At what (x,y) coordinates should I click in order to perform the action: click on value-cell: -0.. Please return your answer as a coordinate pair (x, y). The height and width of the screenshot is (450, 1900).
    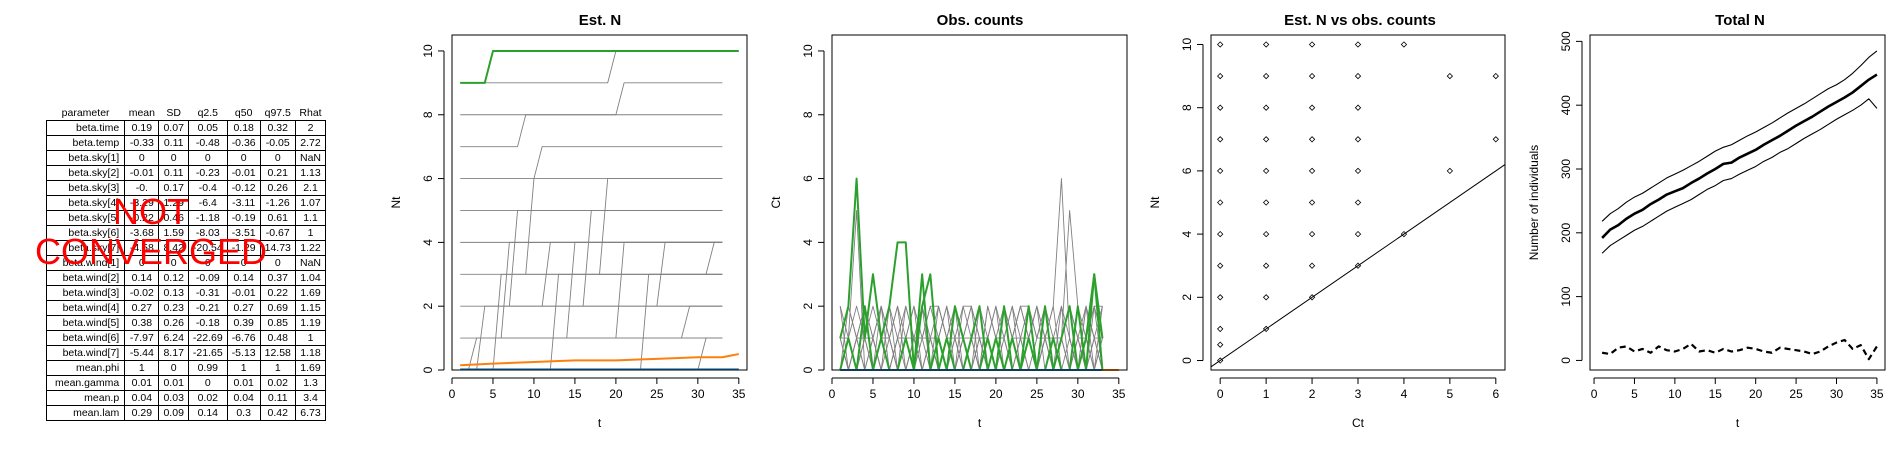
    Looking at the image, I should click on (142, 188).